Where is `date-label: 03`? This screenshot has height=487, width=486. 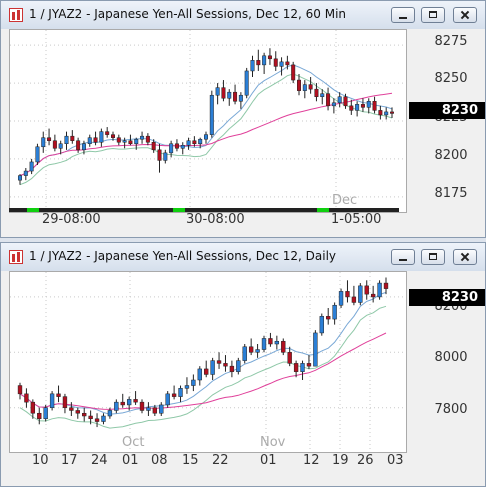
date-label: 03 is located at coordinates (395, 460).